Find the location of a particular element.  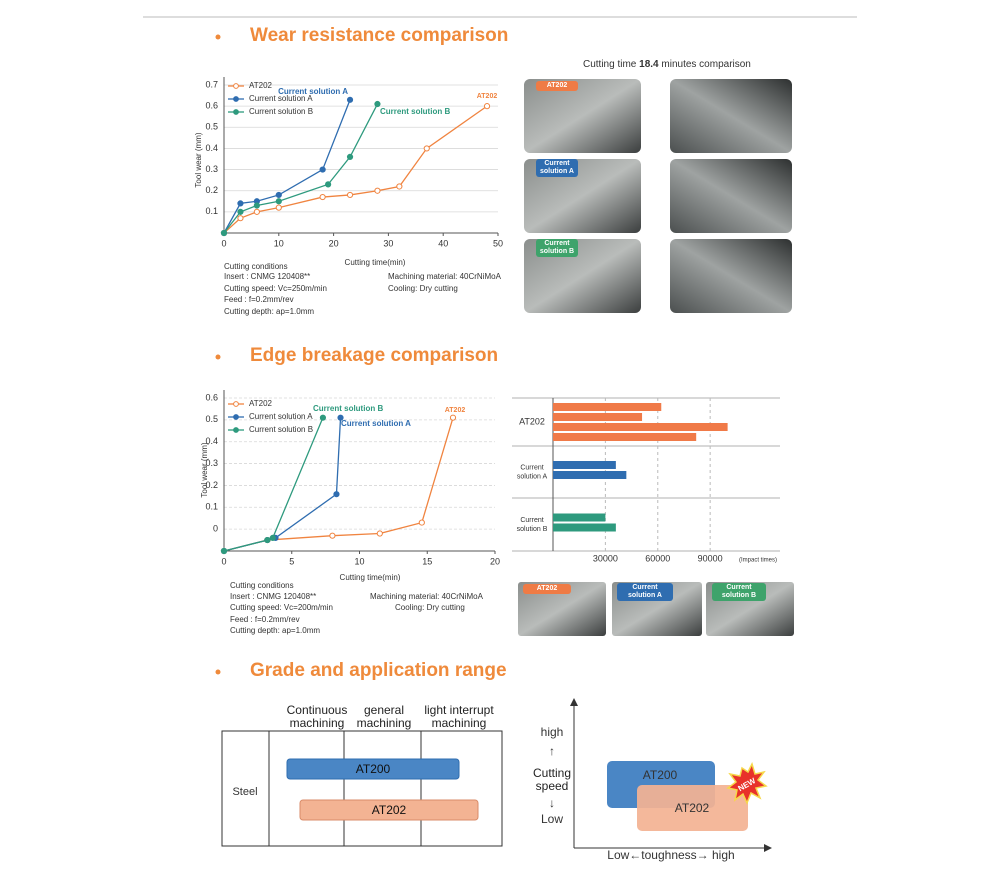

table-frame is located at coordinates (362, 788).